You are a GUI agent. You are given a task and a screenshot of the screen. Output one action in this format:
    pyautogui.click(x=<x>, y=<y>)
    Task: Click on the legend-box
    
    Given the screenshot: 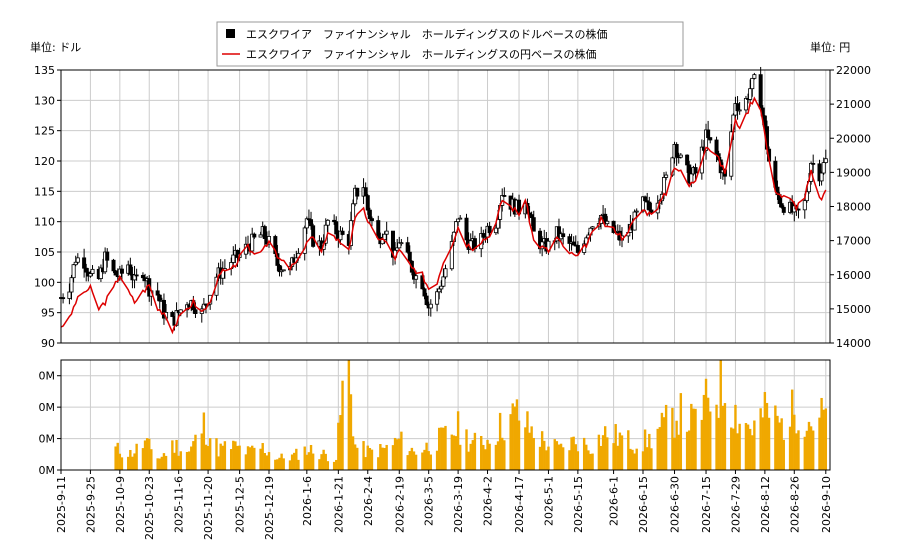 What is the action you would take?
    pyautogui.click(x=450, y=44)
    